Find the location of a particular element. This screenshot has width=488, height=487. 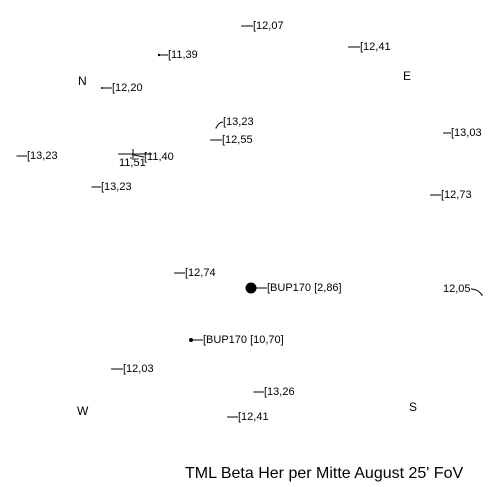

star-label: [12,07 is located at coordinates (268, 26).